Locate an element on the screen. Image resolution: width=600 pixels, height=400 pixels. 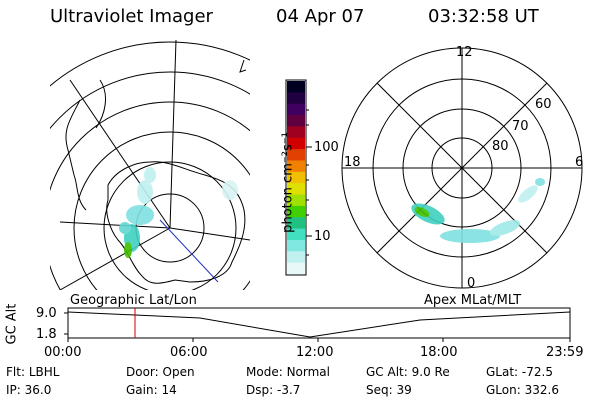
seq-field: Seq: 39 is located at coordinates (389, 390).